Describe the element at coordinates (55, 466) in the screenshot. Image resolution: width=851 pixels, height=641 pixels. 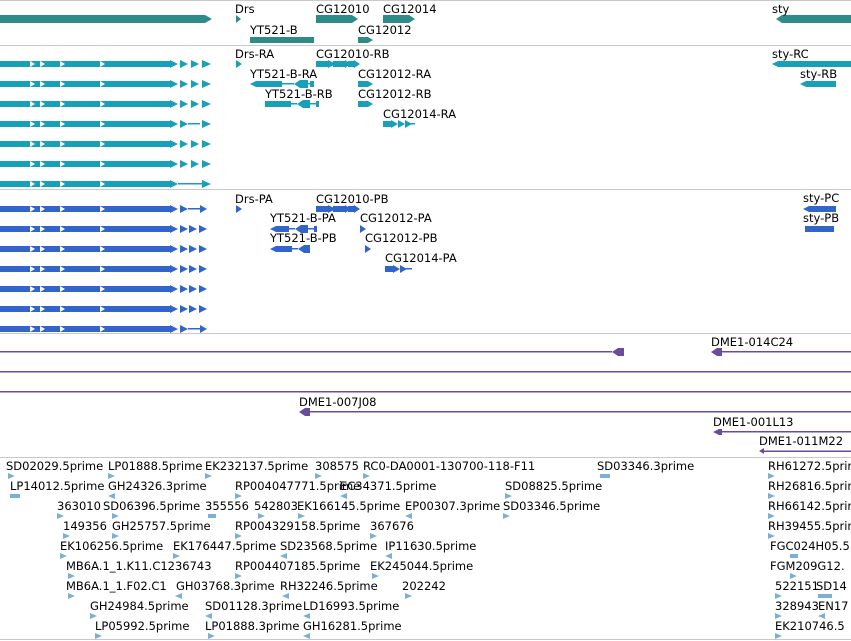
I see `est-label: SD02029.5prime` at that location.